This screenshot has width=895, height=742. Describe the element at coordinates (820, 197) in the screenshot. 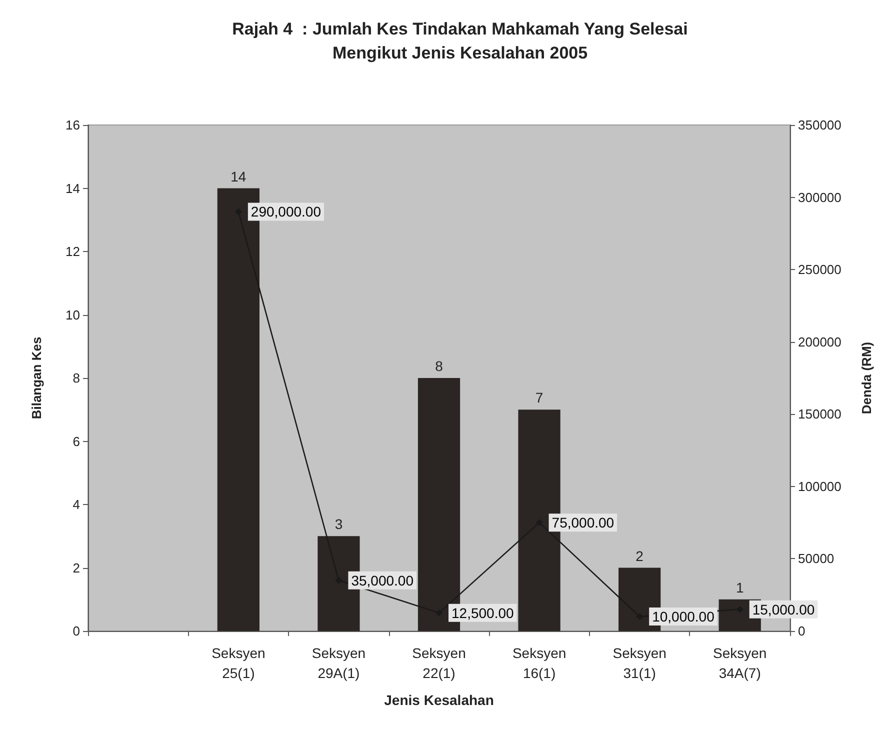

I see `y2-tick-label: 300000` at that location.